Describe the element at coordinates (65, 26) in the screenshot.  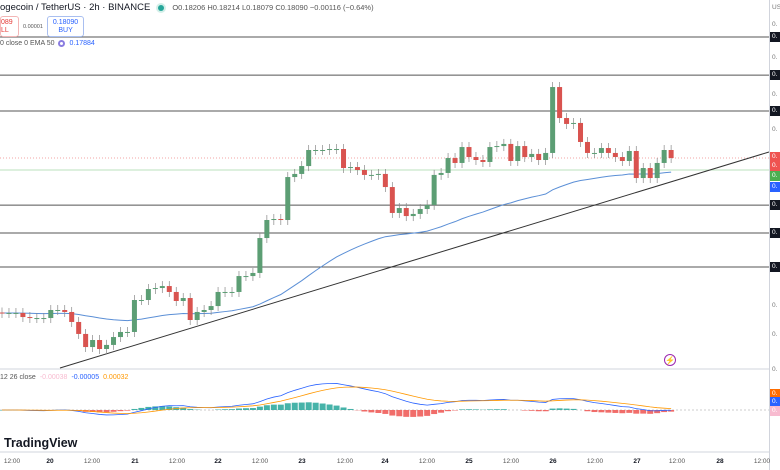
I see `buy-button: 0.18090 BUY` at that location.